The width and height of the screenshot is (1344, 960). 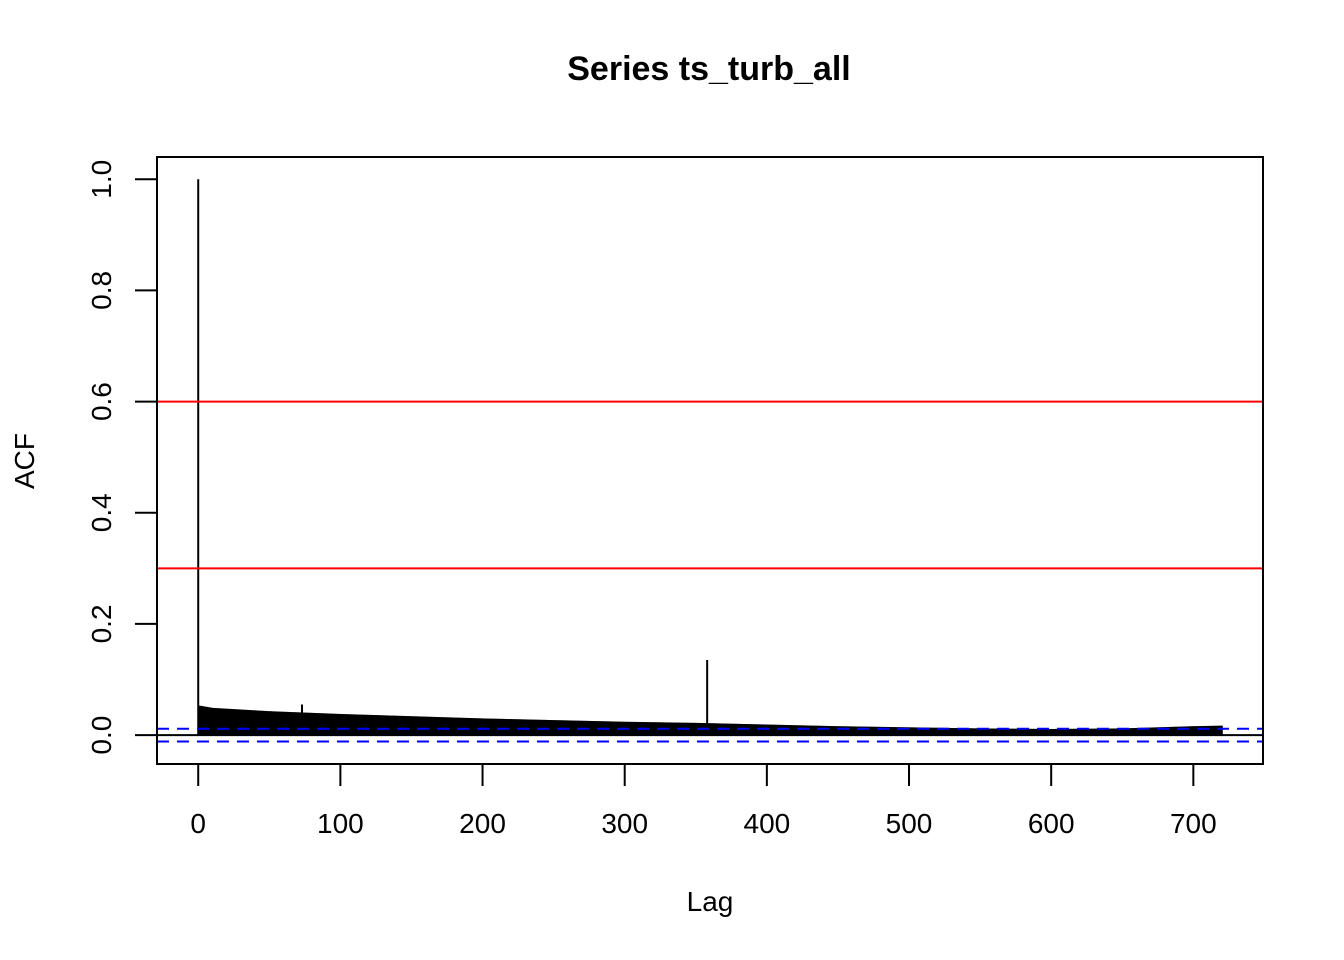 What do you see at coordinates (708, 69) in the screenshot?
I see `chart-title: Series ts_turb_all` at bounding box center [708, 69].